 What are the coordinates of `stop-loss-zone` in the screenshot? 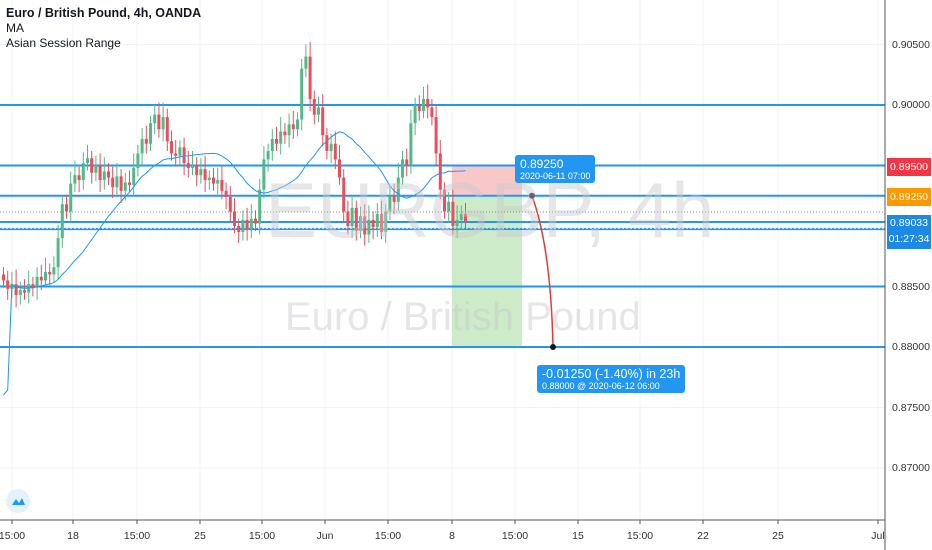 It's located at (487, 180).